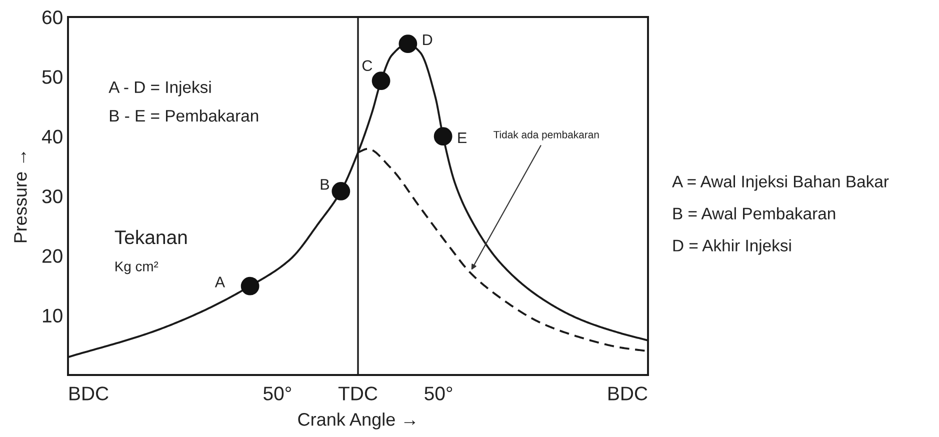  I want to click on y-tick-label: 30, so click(52, 196).